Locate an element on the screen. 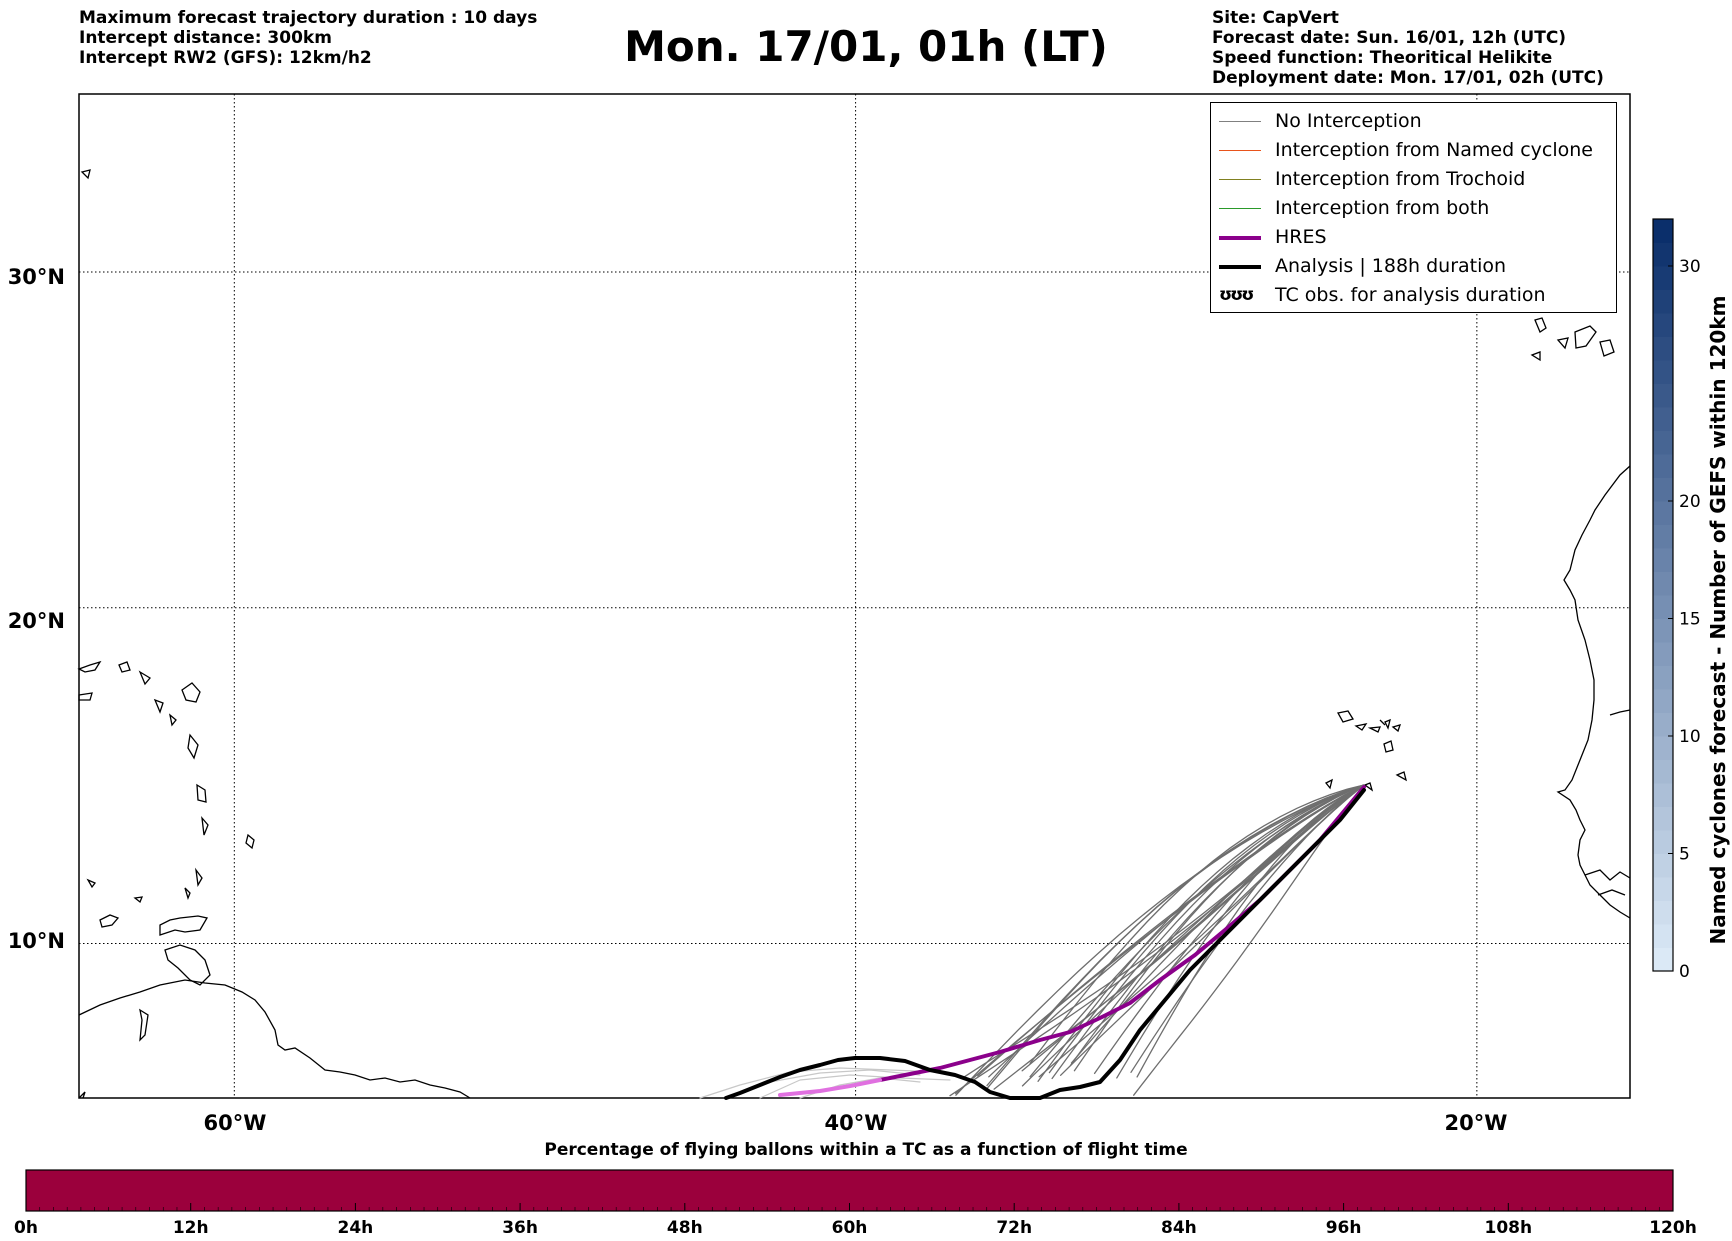 The image size is (1732, 1241). colorbar-bottom-tick-label: 24h is located at coordinates (356, 1228).